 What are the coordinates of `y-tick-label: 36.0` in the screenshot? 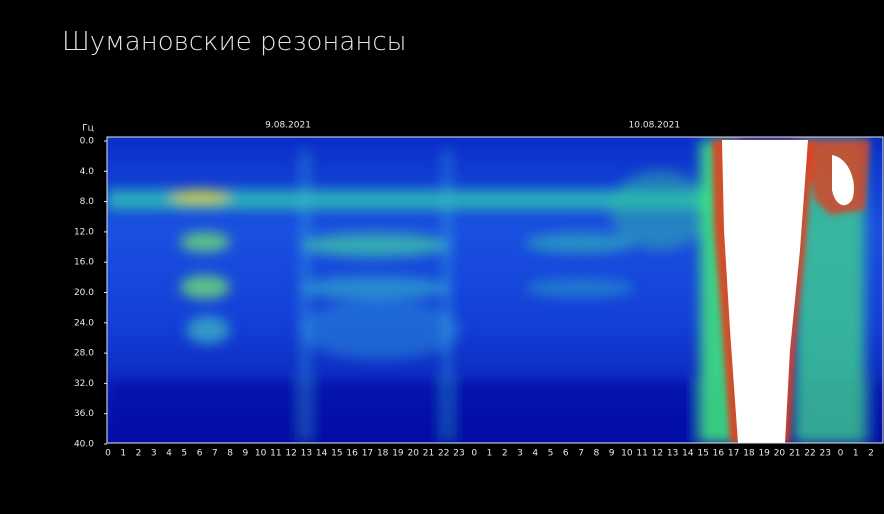 It's located at (84, 414).